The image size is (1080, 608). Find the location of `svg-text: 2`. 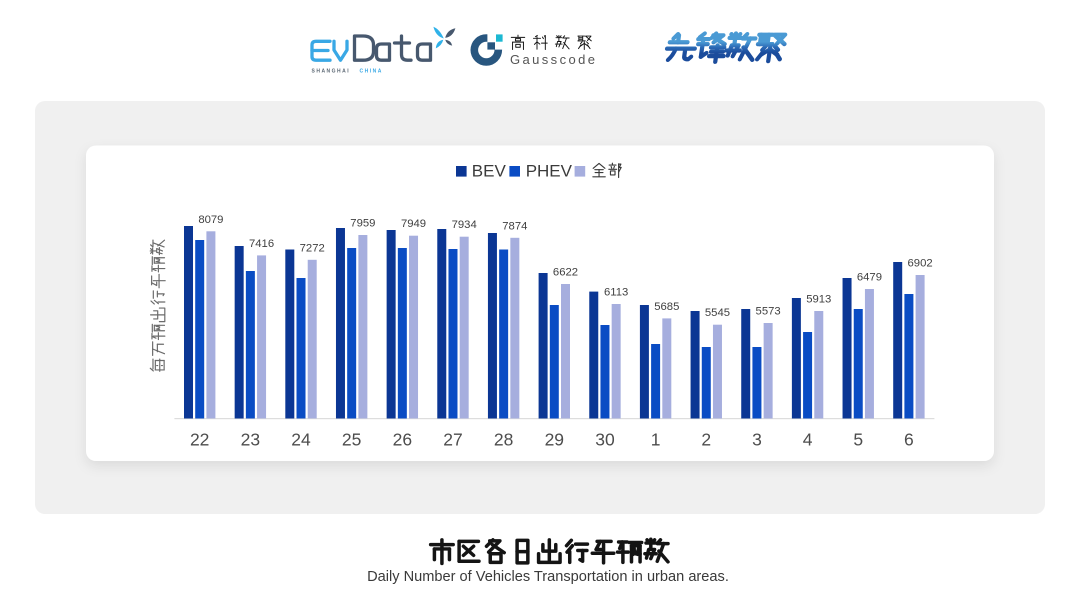

svg-text: 2 is located at coordinates (706, 440).